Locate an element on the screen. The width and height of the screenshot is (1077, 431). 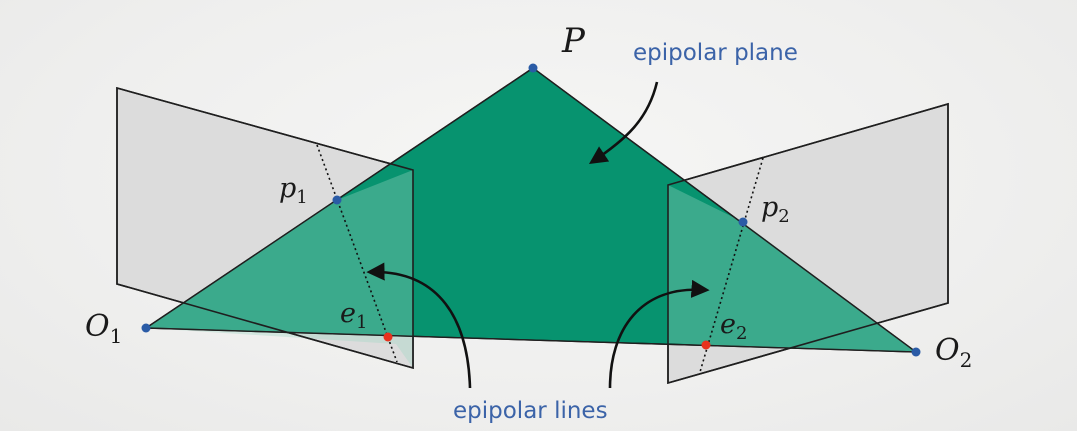
label-e2: e2 is located at coordinates (733, 326).